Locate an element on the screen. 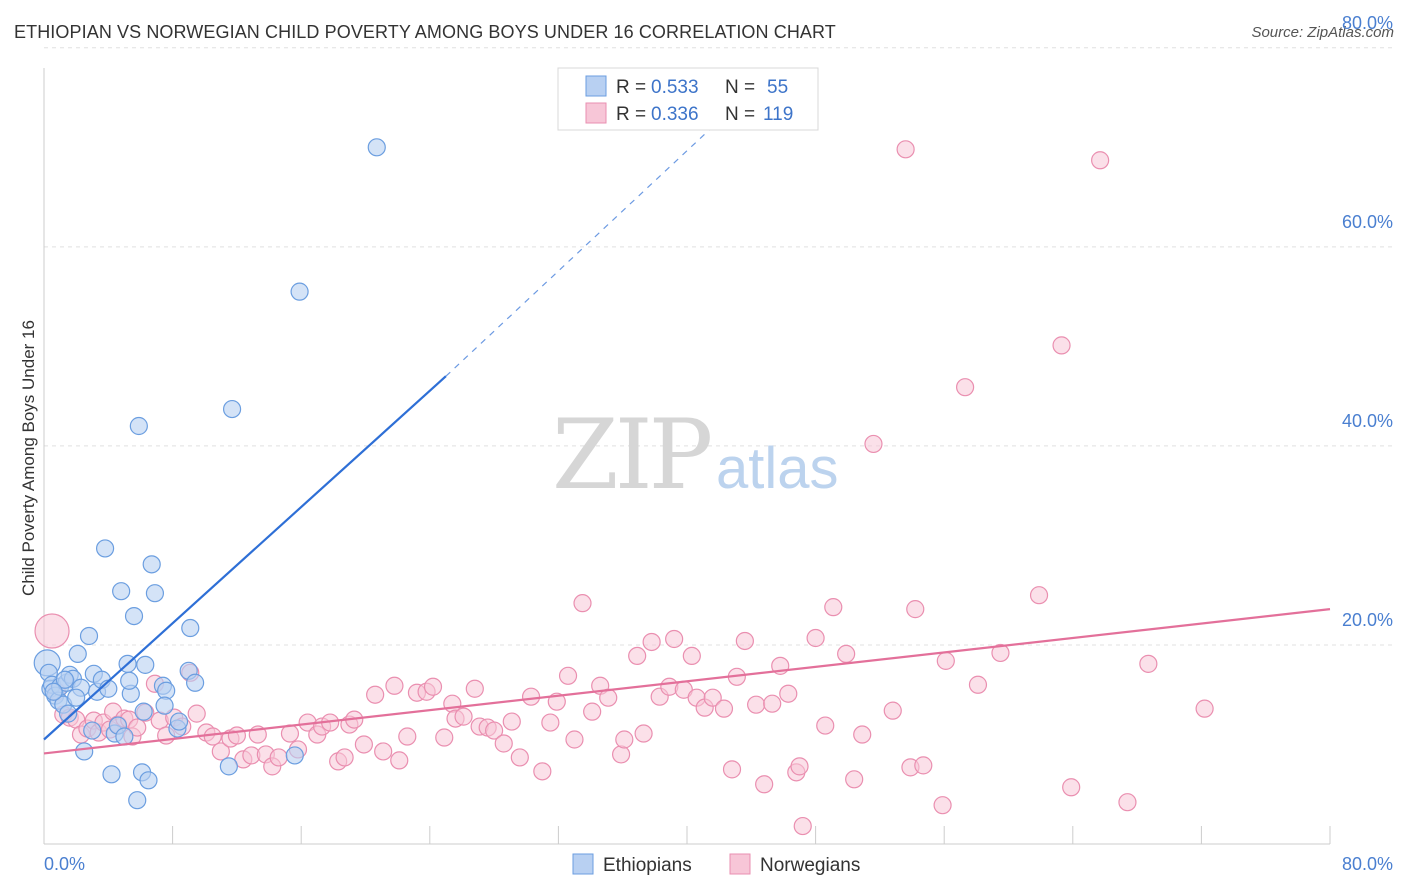 Image resolution: width=1406 pixels, height=892 pixels. bottom-legend-swatch-ethiopians is located at coordinates (583, 864).